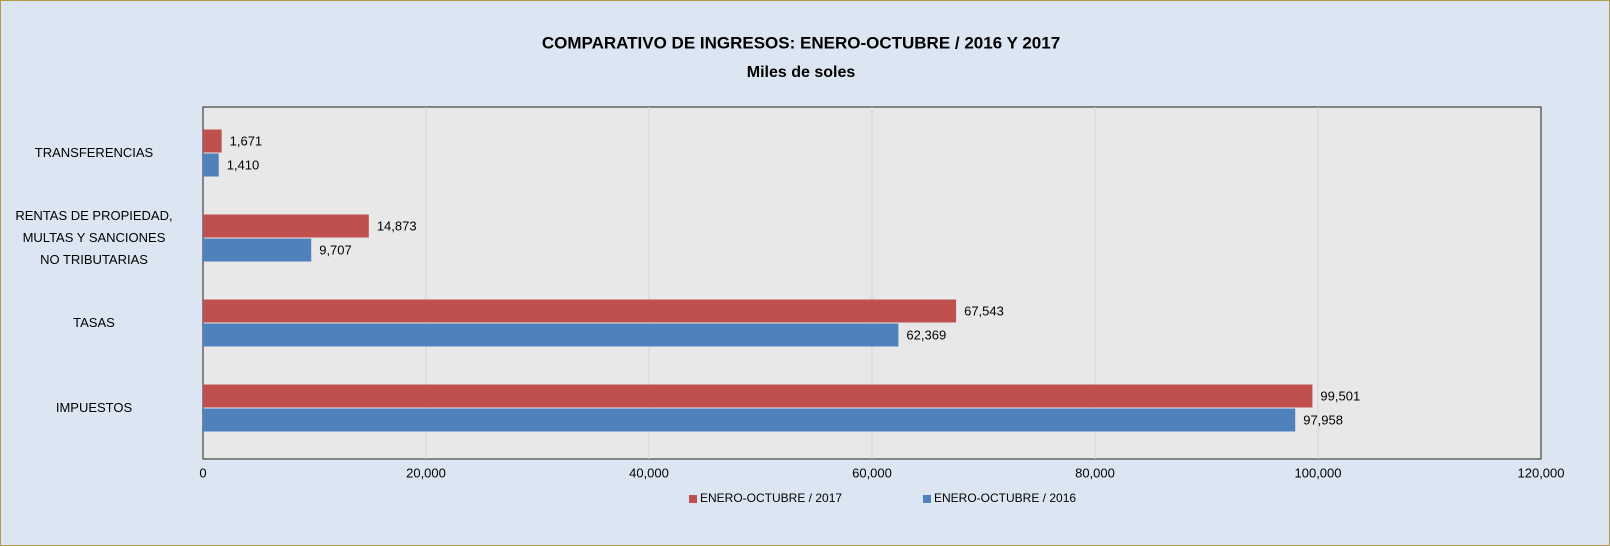 Image resolution: width=1610 pixels, height=546 pixels. I want to click on value-label: 97,958, so click(1323, 419).